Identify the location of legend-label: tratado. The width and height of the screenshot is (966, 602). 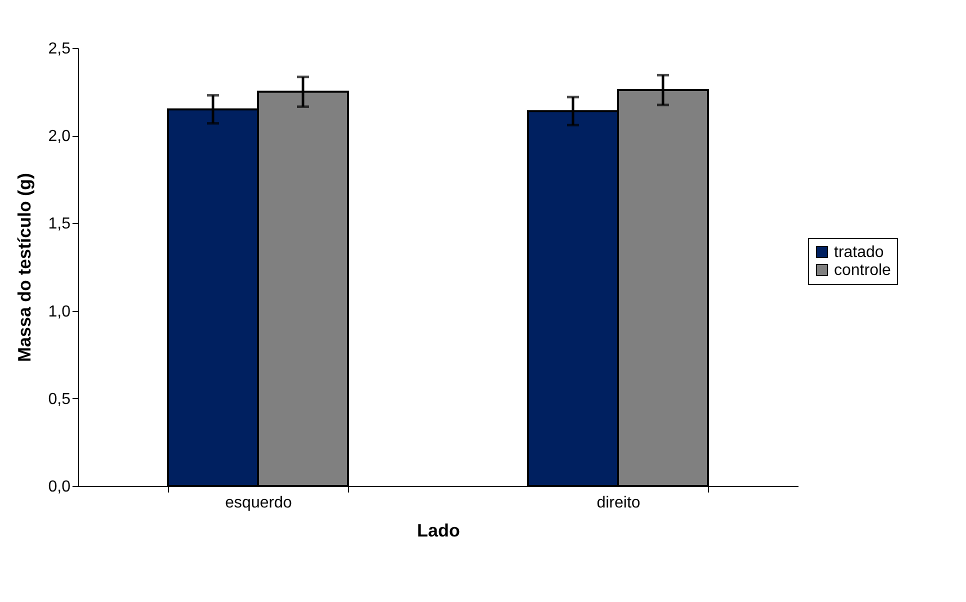
(859, 252).